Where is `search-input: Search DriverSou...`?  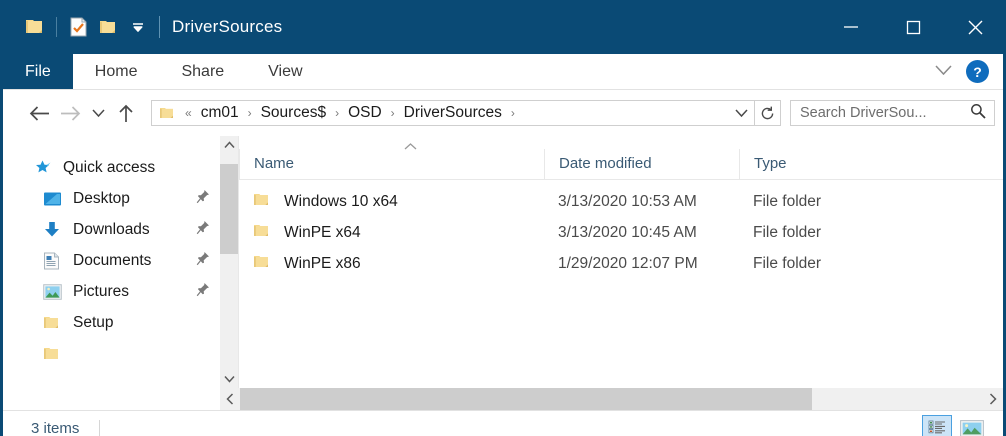
search-input: Search DriverSou... is located at coordinates (863, 113).